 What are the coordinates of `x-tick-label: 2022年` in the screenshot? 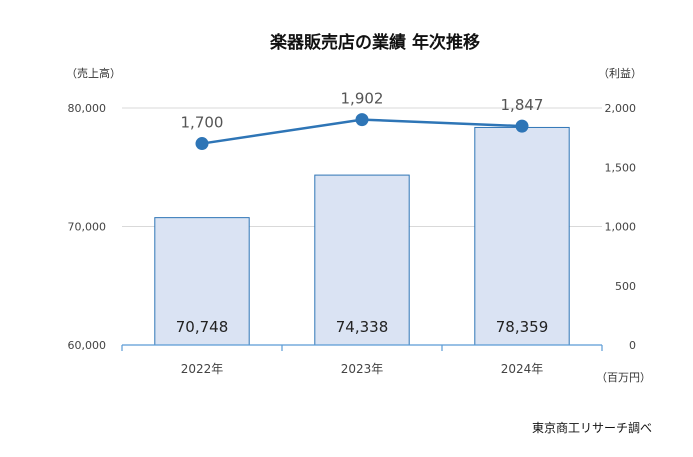 It's located at (202, 369).